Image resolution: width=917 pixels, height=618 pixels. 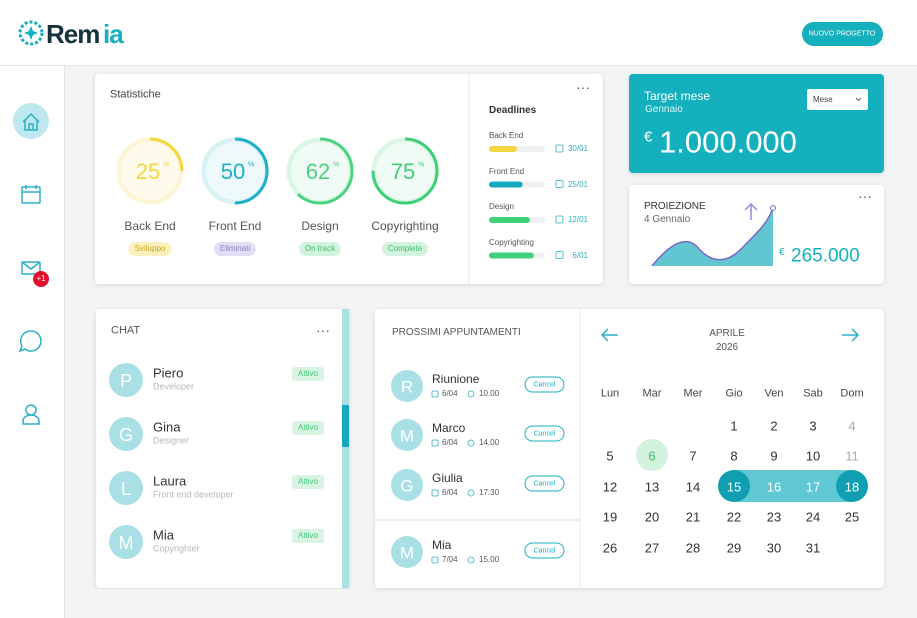 I want to click on calendar-month: APRILE, so click(x=727, y=333).